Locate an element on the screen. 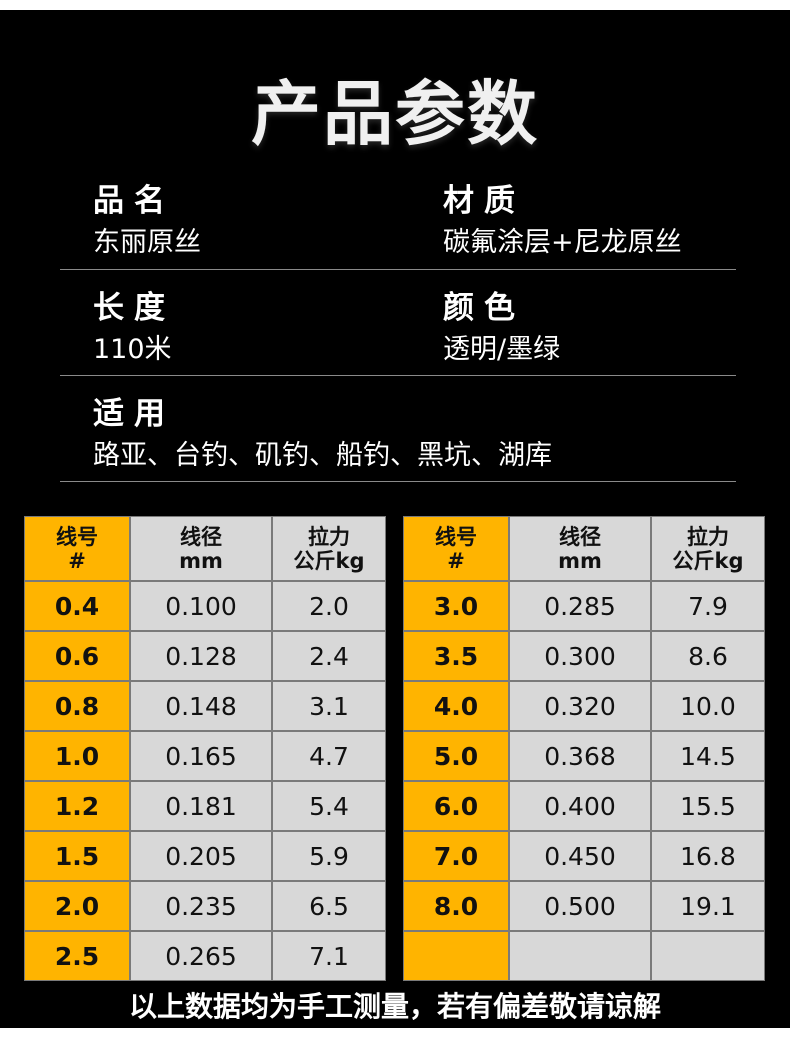 This screenshot has height=1038, width=790. cell-diameter: 0.368 is located at coordinates (580, 756).